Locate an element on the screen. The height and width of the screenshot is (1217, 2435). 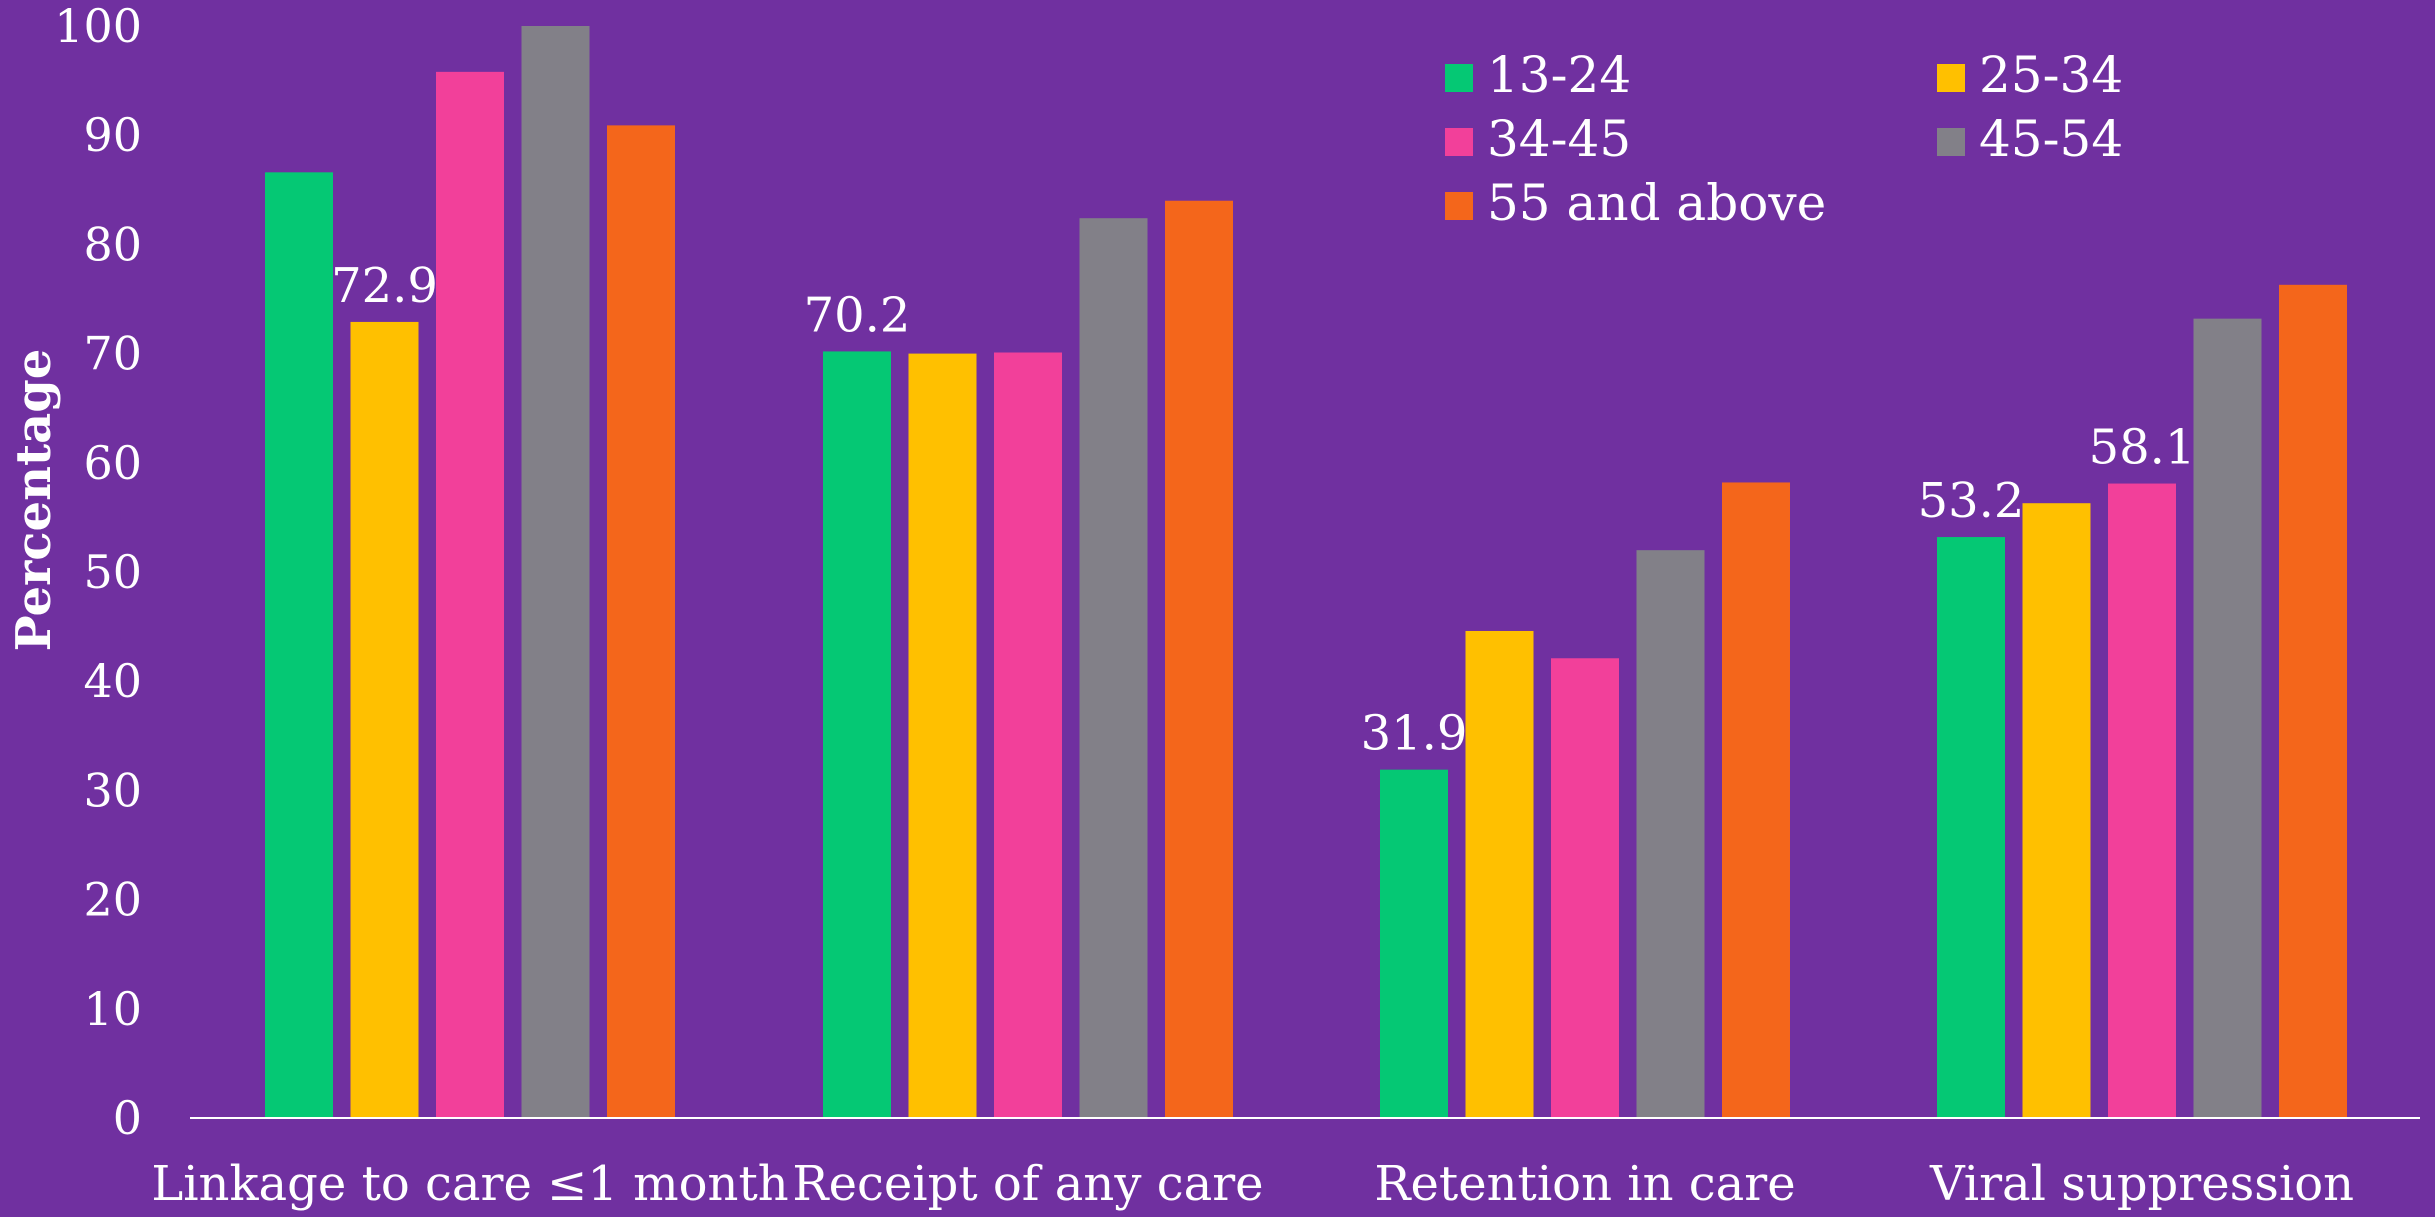
data-label: 58.1 is located at coordinates (2142, 448).